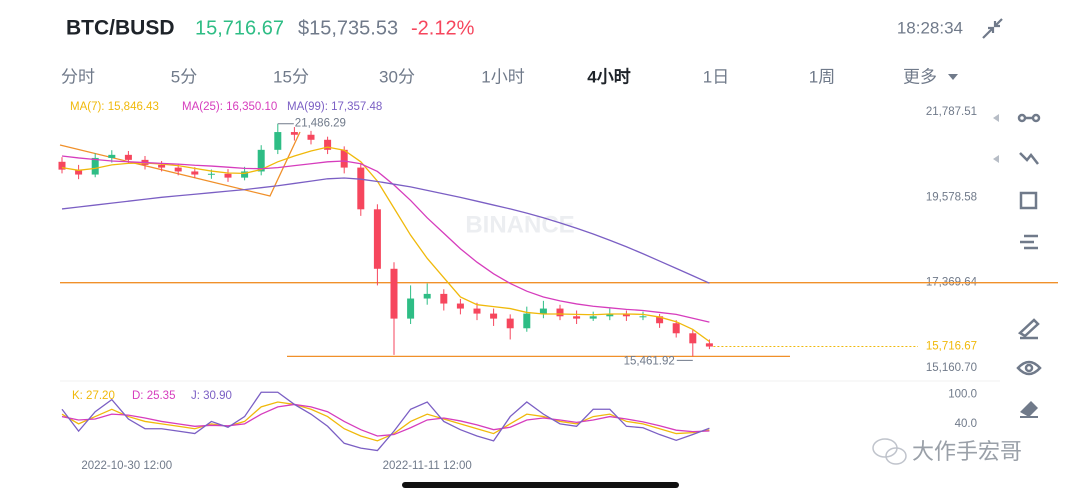  I want to click on trend-tool, so click(1029, 158).